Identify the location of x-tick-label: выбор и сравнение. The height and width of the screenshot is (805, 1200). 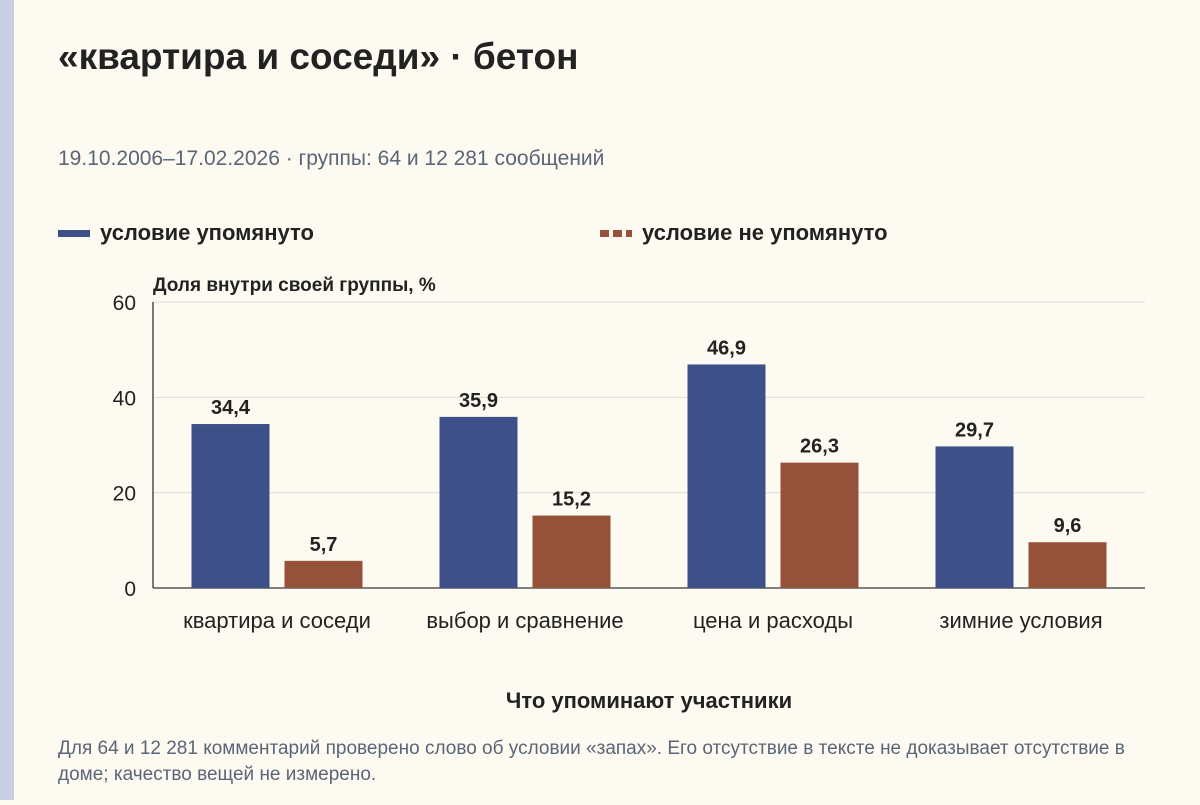
(524, 620).